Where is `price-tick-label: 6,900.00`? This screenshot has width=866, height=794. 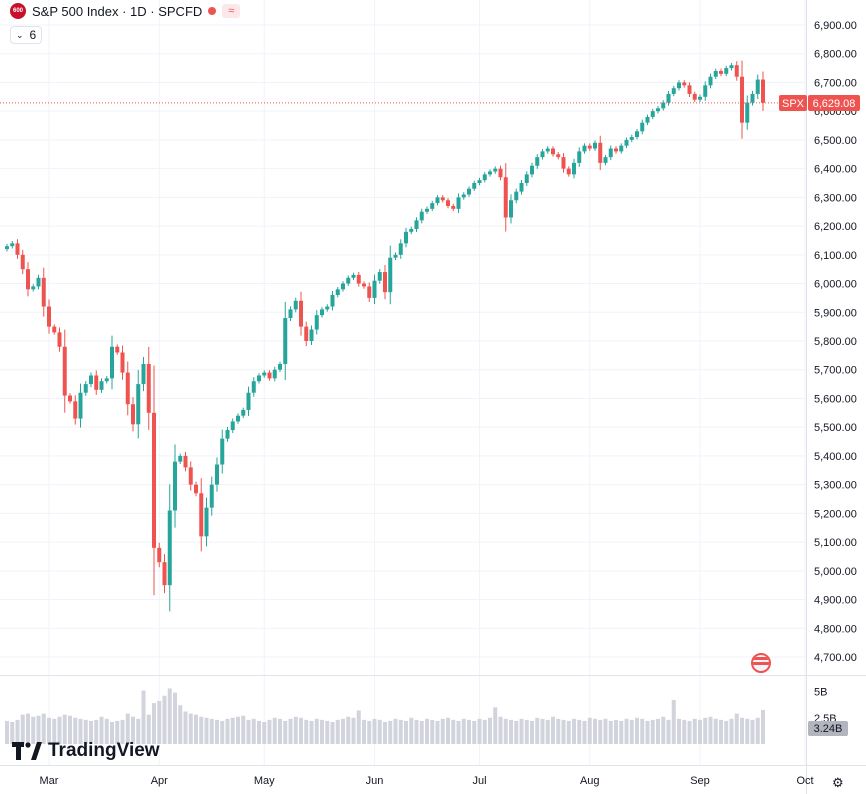 price-tick-label: 6,900.00 is located at coordinates (835, 26).